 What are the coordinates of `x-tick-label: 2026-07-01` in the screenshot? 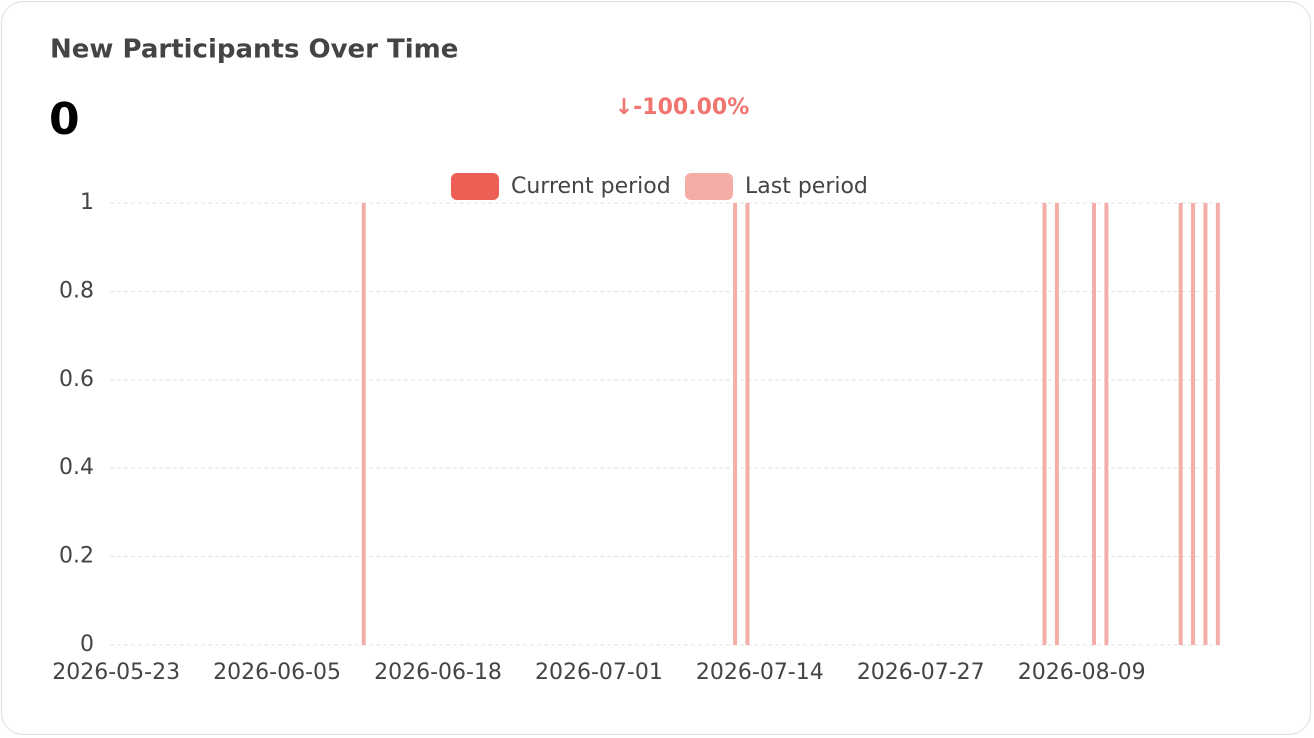 It's located at (599, 672).